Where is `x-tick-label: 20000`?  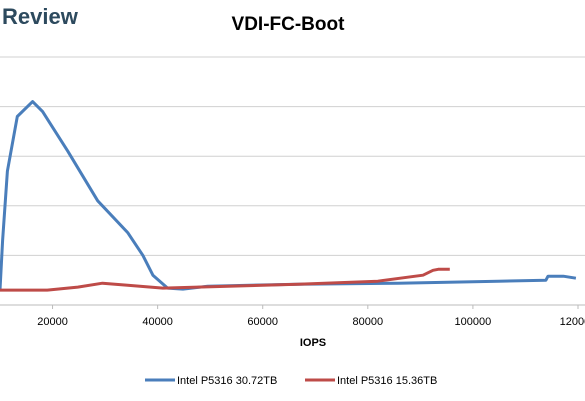
x-tick-label: 20000 is located at coordinates (52, 322).